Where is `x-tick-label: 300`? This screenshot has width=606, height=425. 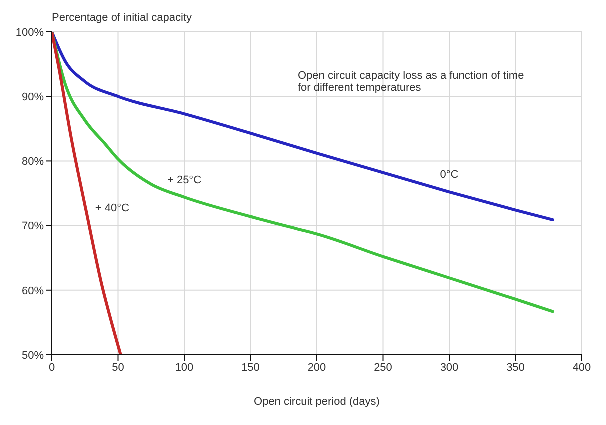
x-tick-label: 300 is located at coordinates (449, 368).